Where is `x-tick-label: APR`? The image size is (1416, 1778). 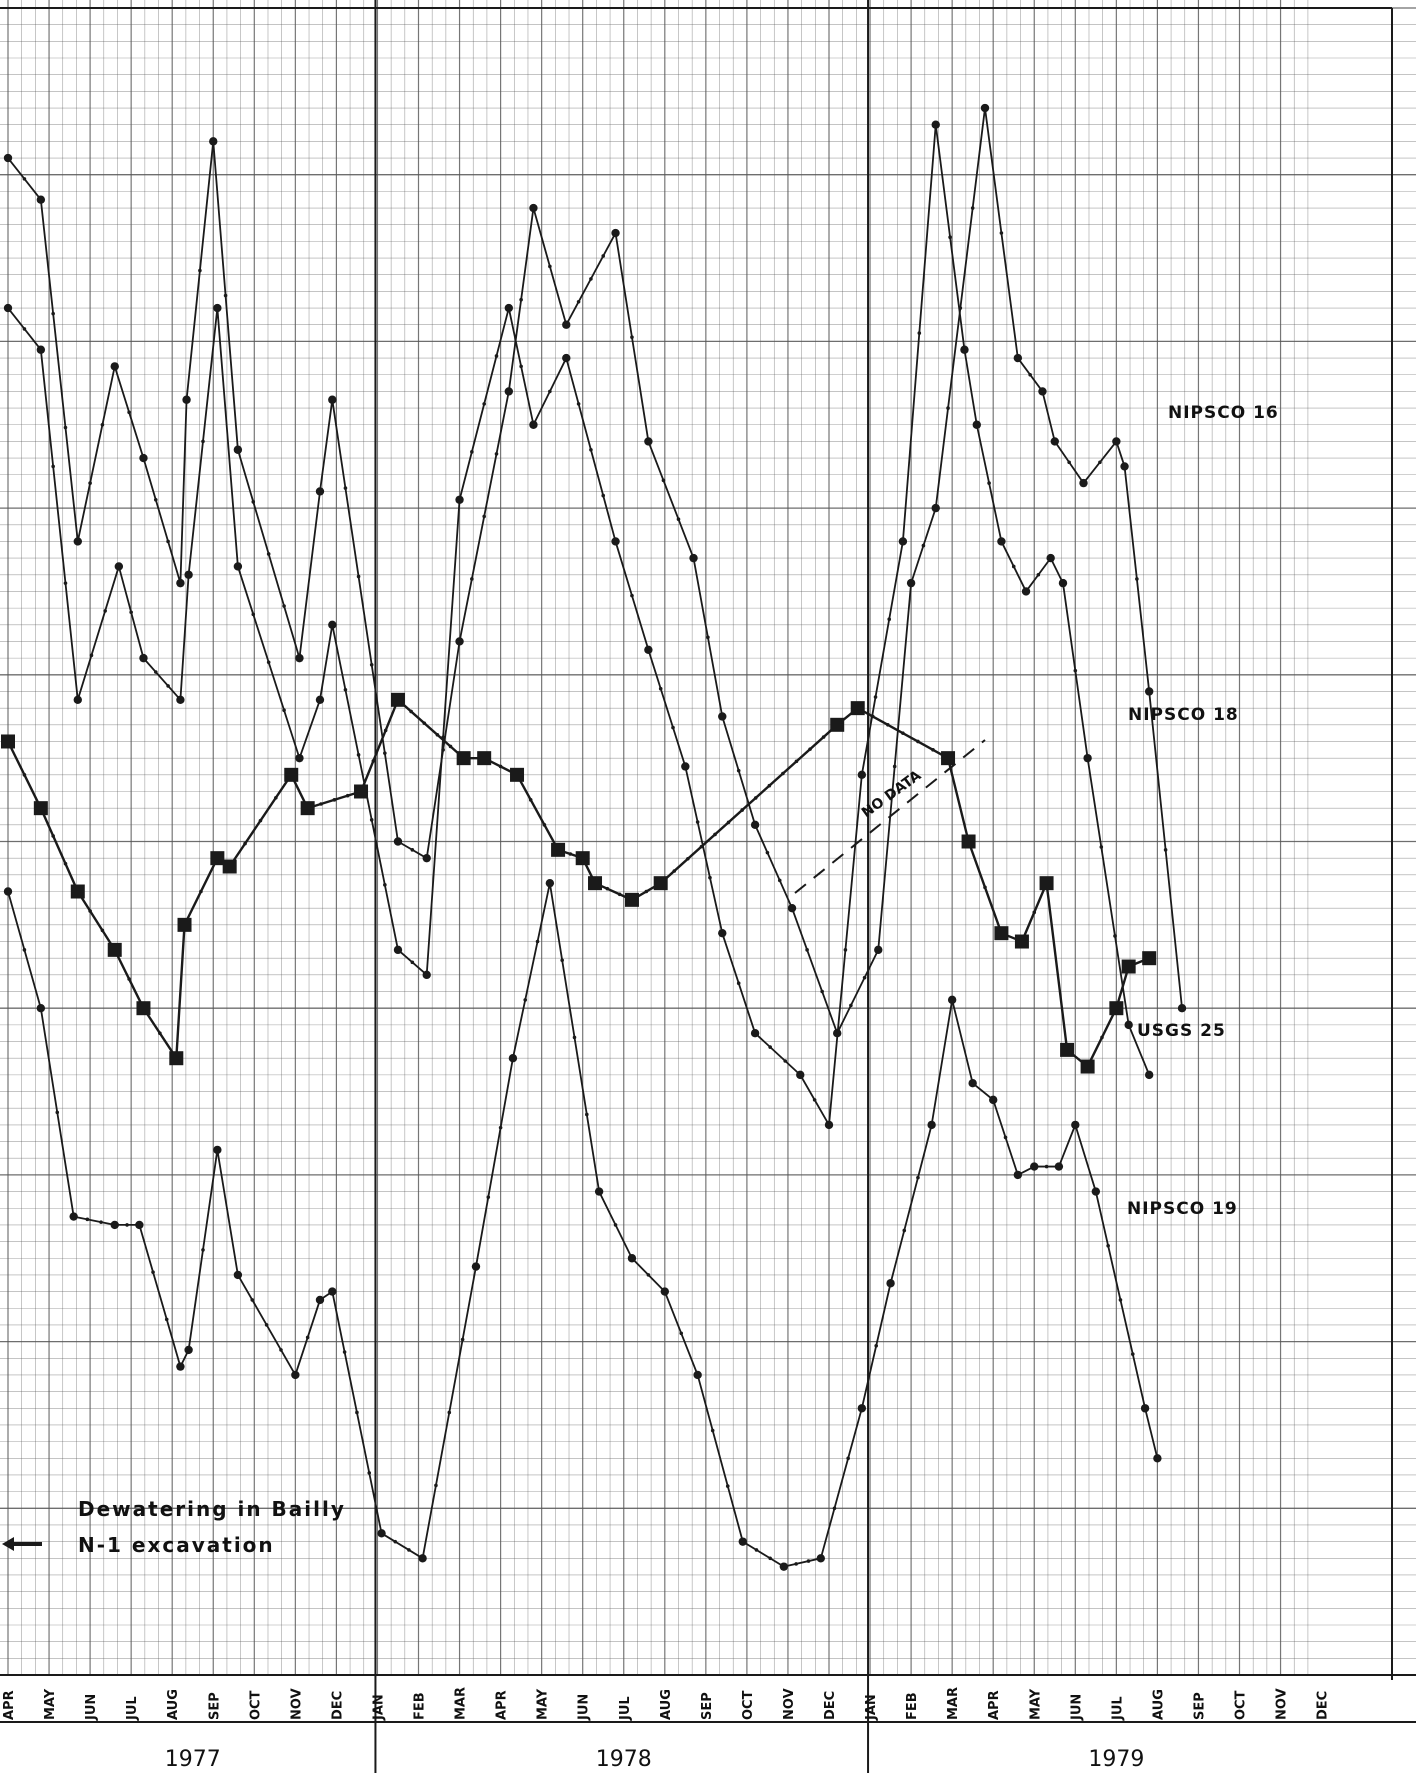 x-tick-label: APR is located at coordinates (502, 1705).